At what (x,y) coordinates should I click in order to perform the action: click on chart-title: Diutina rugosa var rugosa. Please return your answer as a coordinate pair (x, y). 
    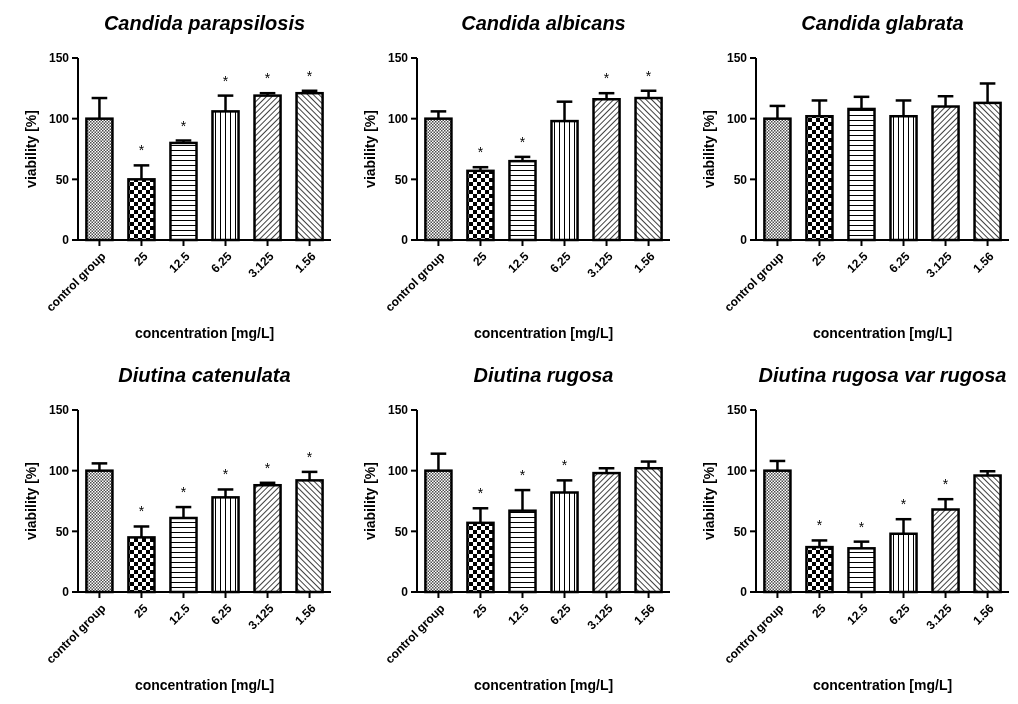
    Looking at the image, I should click on (882, 375).